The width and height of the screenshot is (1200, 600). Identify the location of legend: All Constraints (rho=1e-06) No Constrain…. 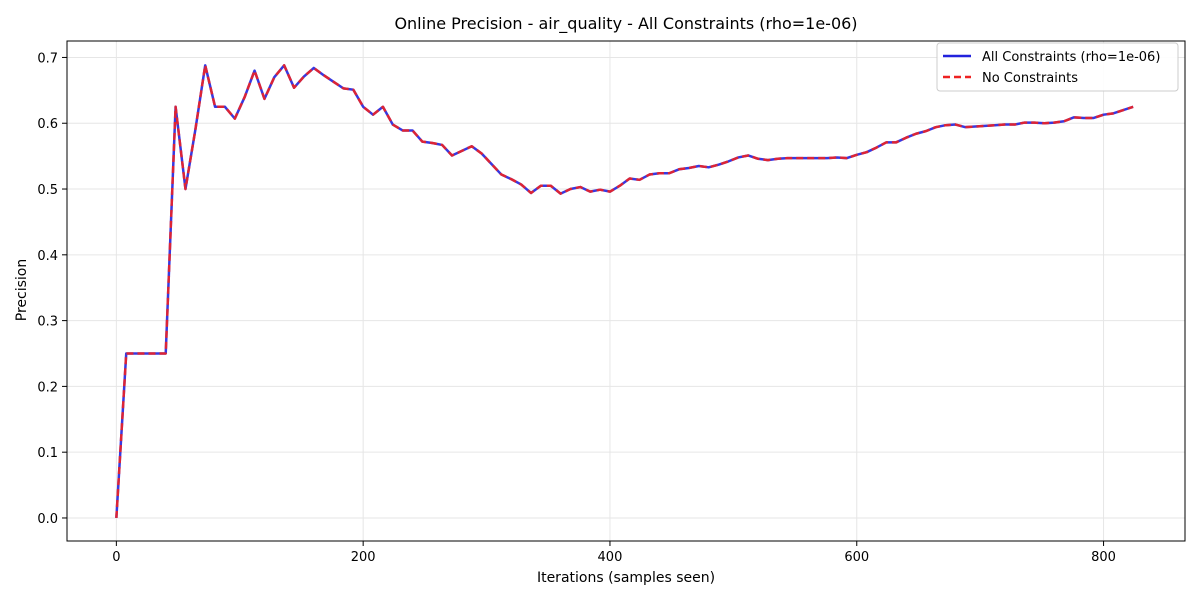
(1057, 67).